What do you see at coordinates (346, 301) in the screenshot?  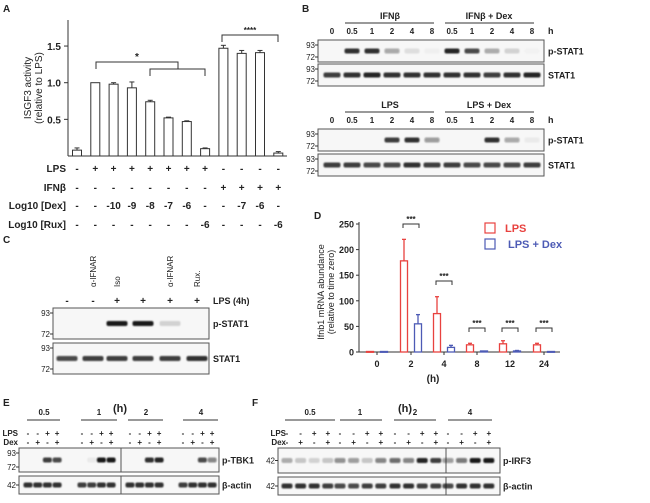 I see `y-tick-label: 100` at bounding box center [346, 301].